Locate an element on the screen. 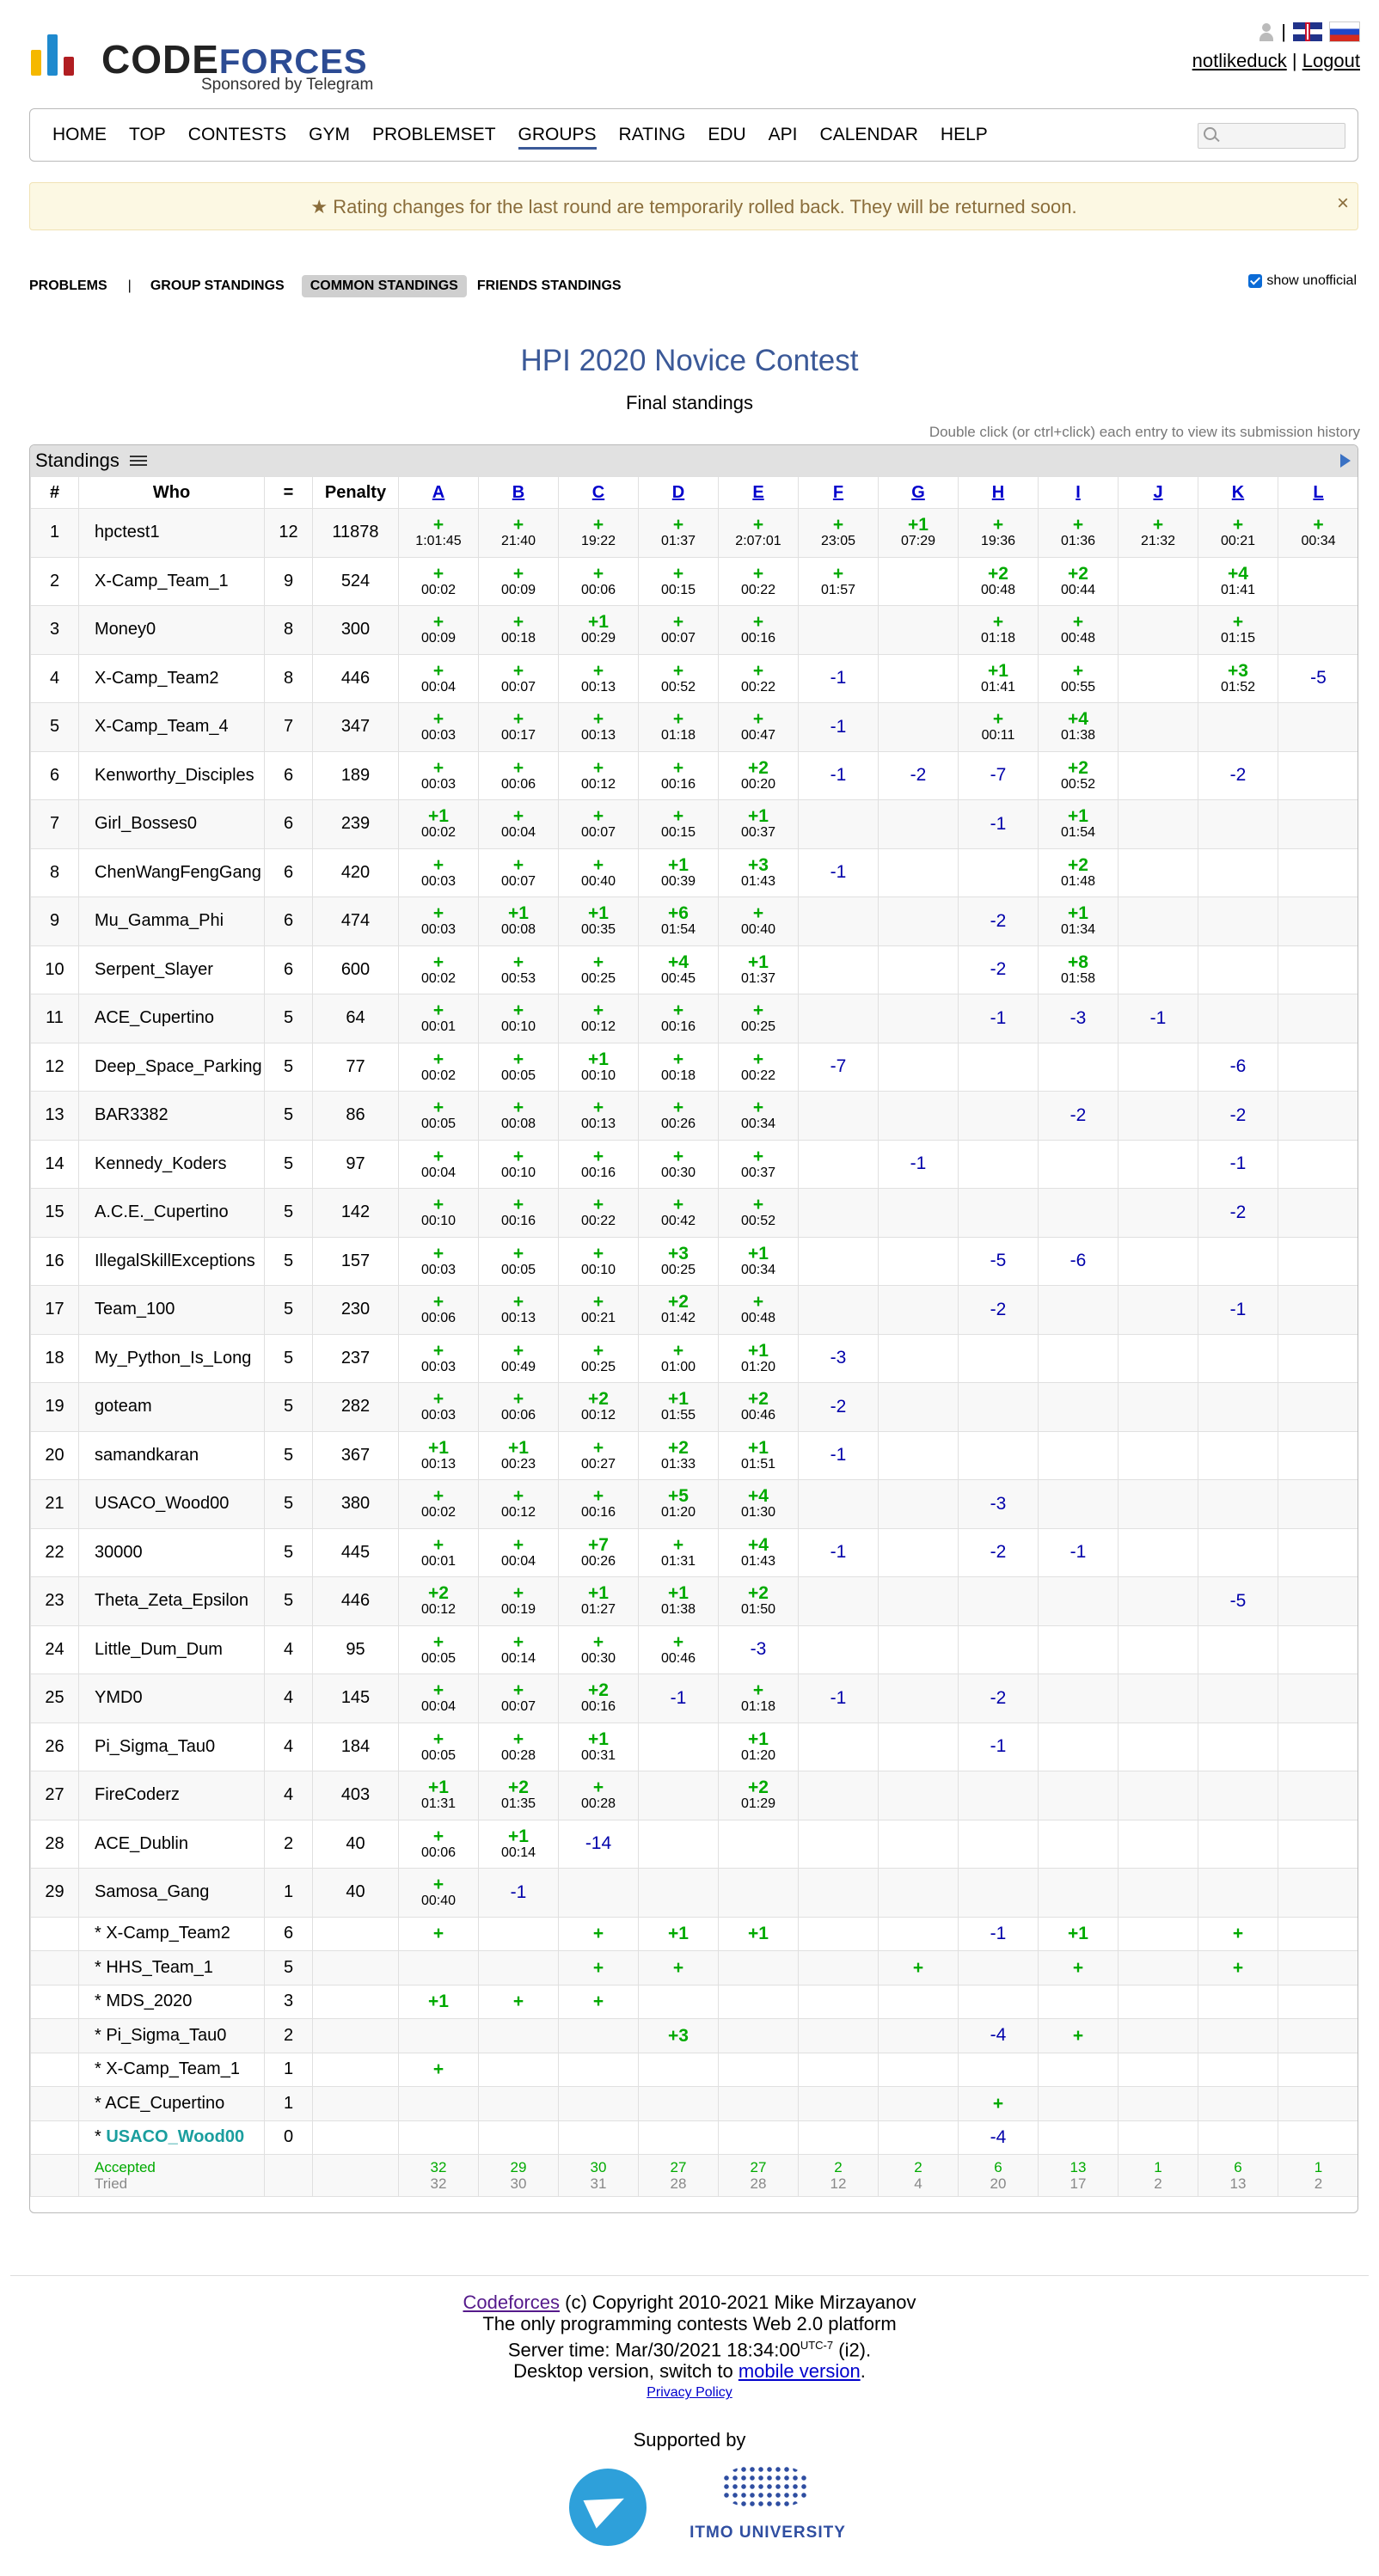 This screenshot has width=1379, height=2576. menu-edu: EDU is located at coordinates (727, 134).